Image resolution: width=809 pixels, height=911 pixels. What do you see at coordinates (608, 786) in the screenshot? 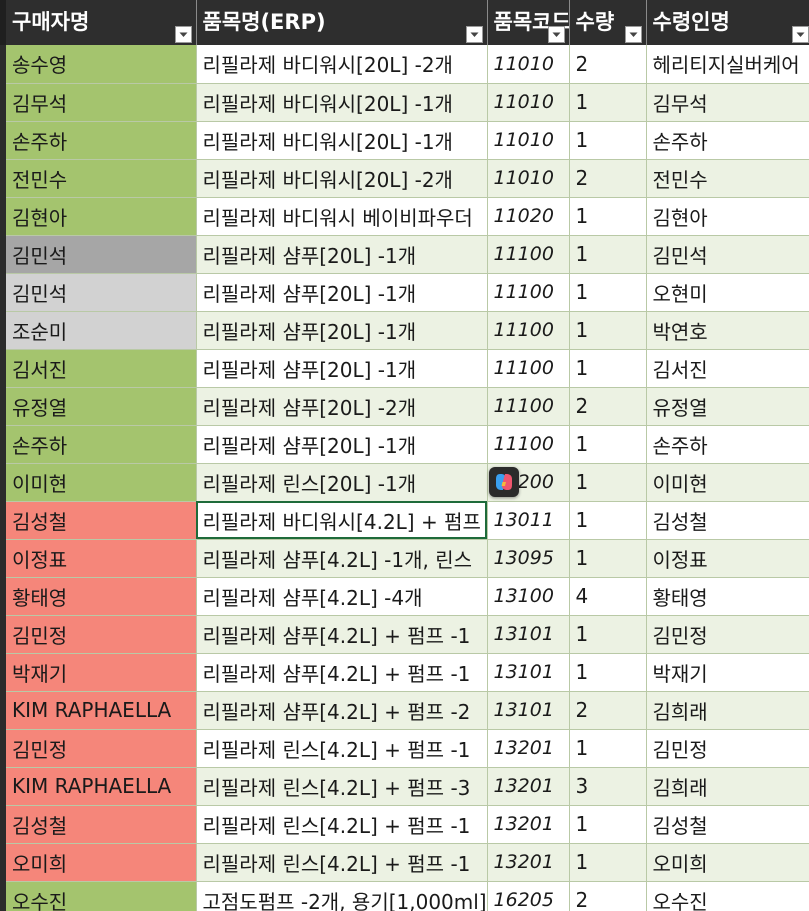
I see `cell-qty: 3` at bounding box center [608, 786].